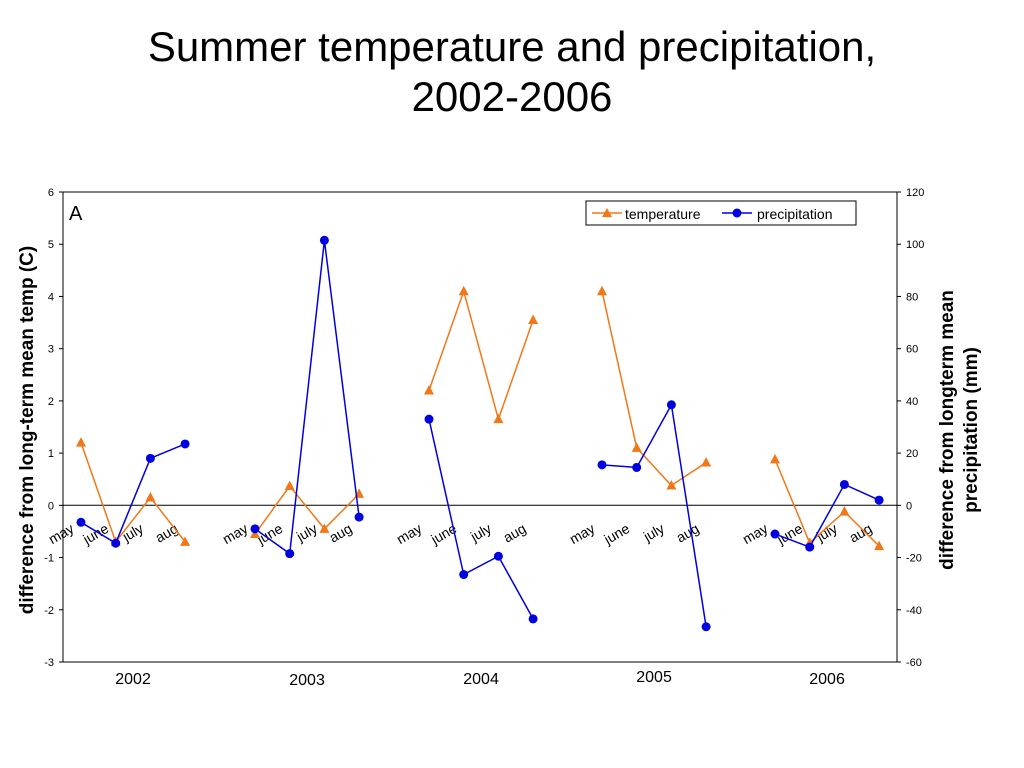 This screenshot has height=768, width=1024. What do you see at coordinates (49, 663) in the screenshot?
I see `left-tick-label: -3` at bounding box center [49, 663].